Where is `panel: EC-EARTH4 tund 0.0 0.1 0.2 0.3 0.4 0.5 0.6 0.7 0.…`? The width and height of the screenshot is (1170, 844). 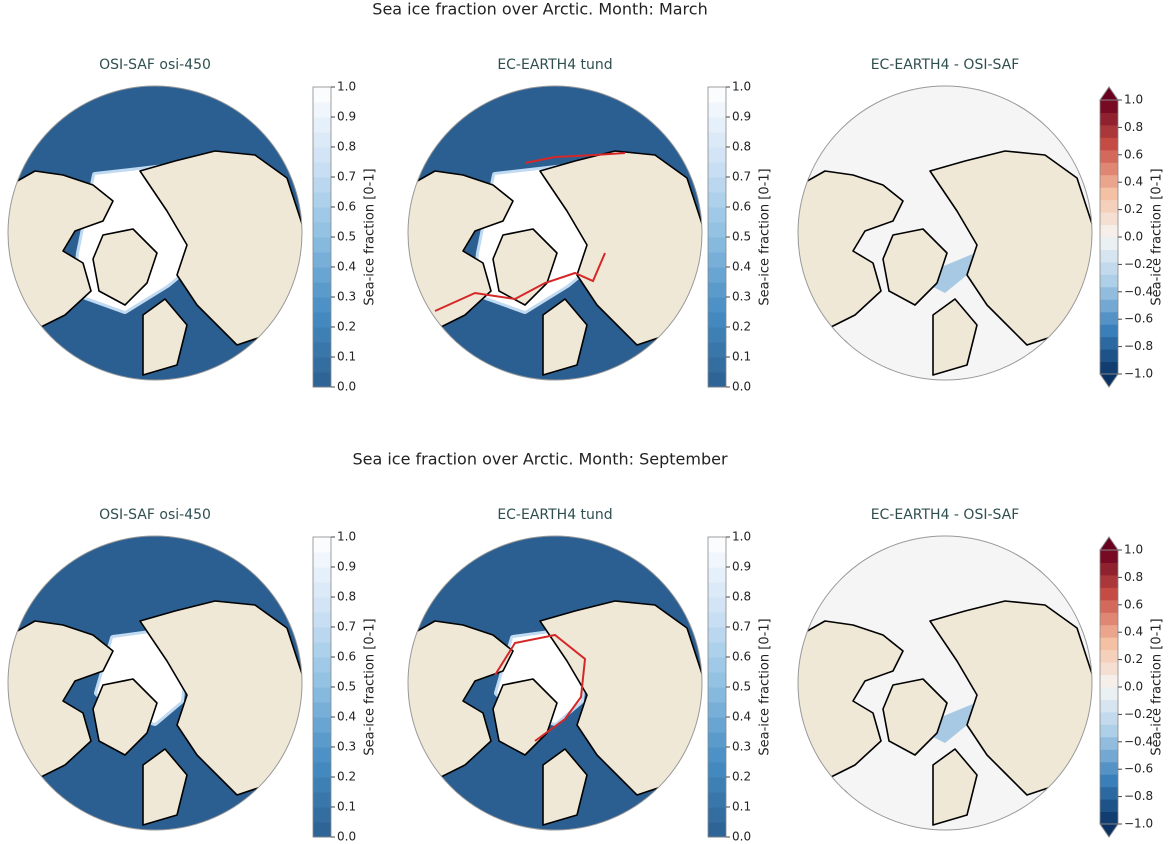
panel: EC-EARTH4 tund 0.0 0.1 0.2 0.3 0.4 0.5 0.6 0.7 0.… is located at coordinates (590, 225).